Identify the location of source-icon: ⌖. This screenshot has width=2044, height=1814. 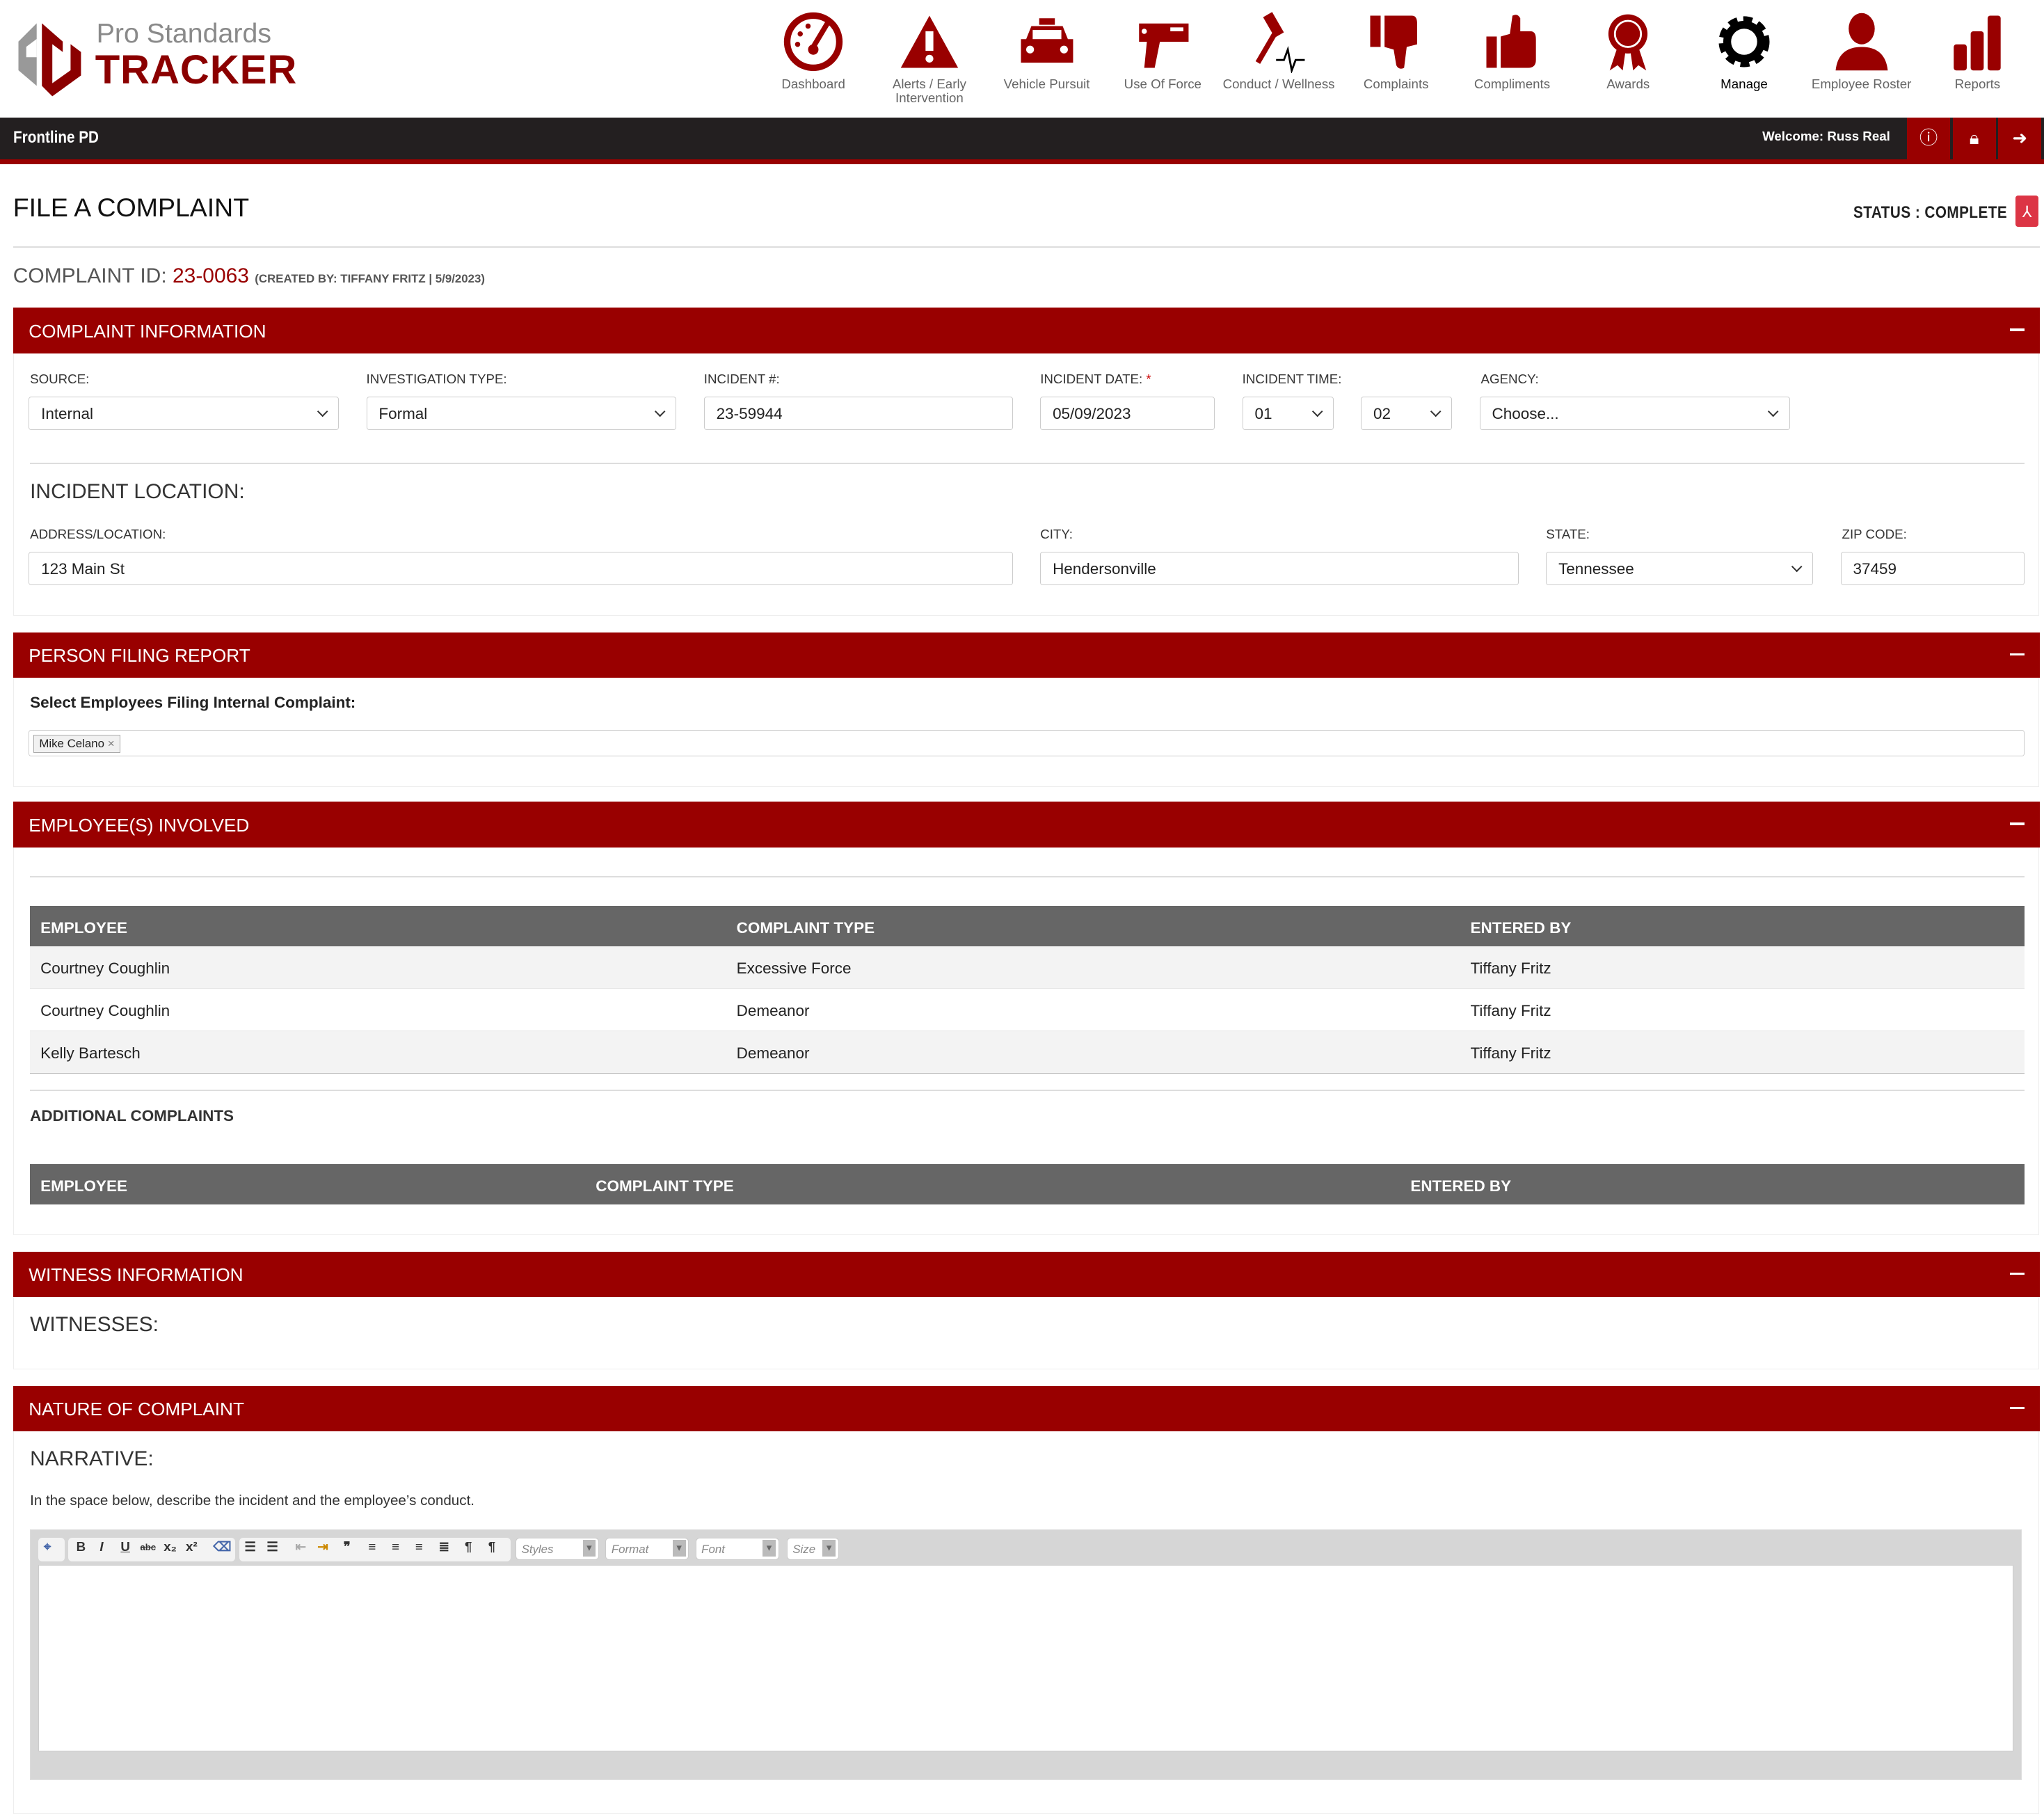
(47, 1546).